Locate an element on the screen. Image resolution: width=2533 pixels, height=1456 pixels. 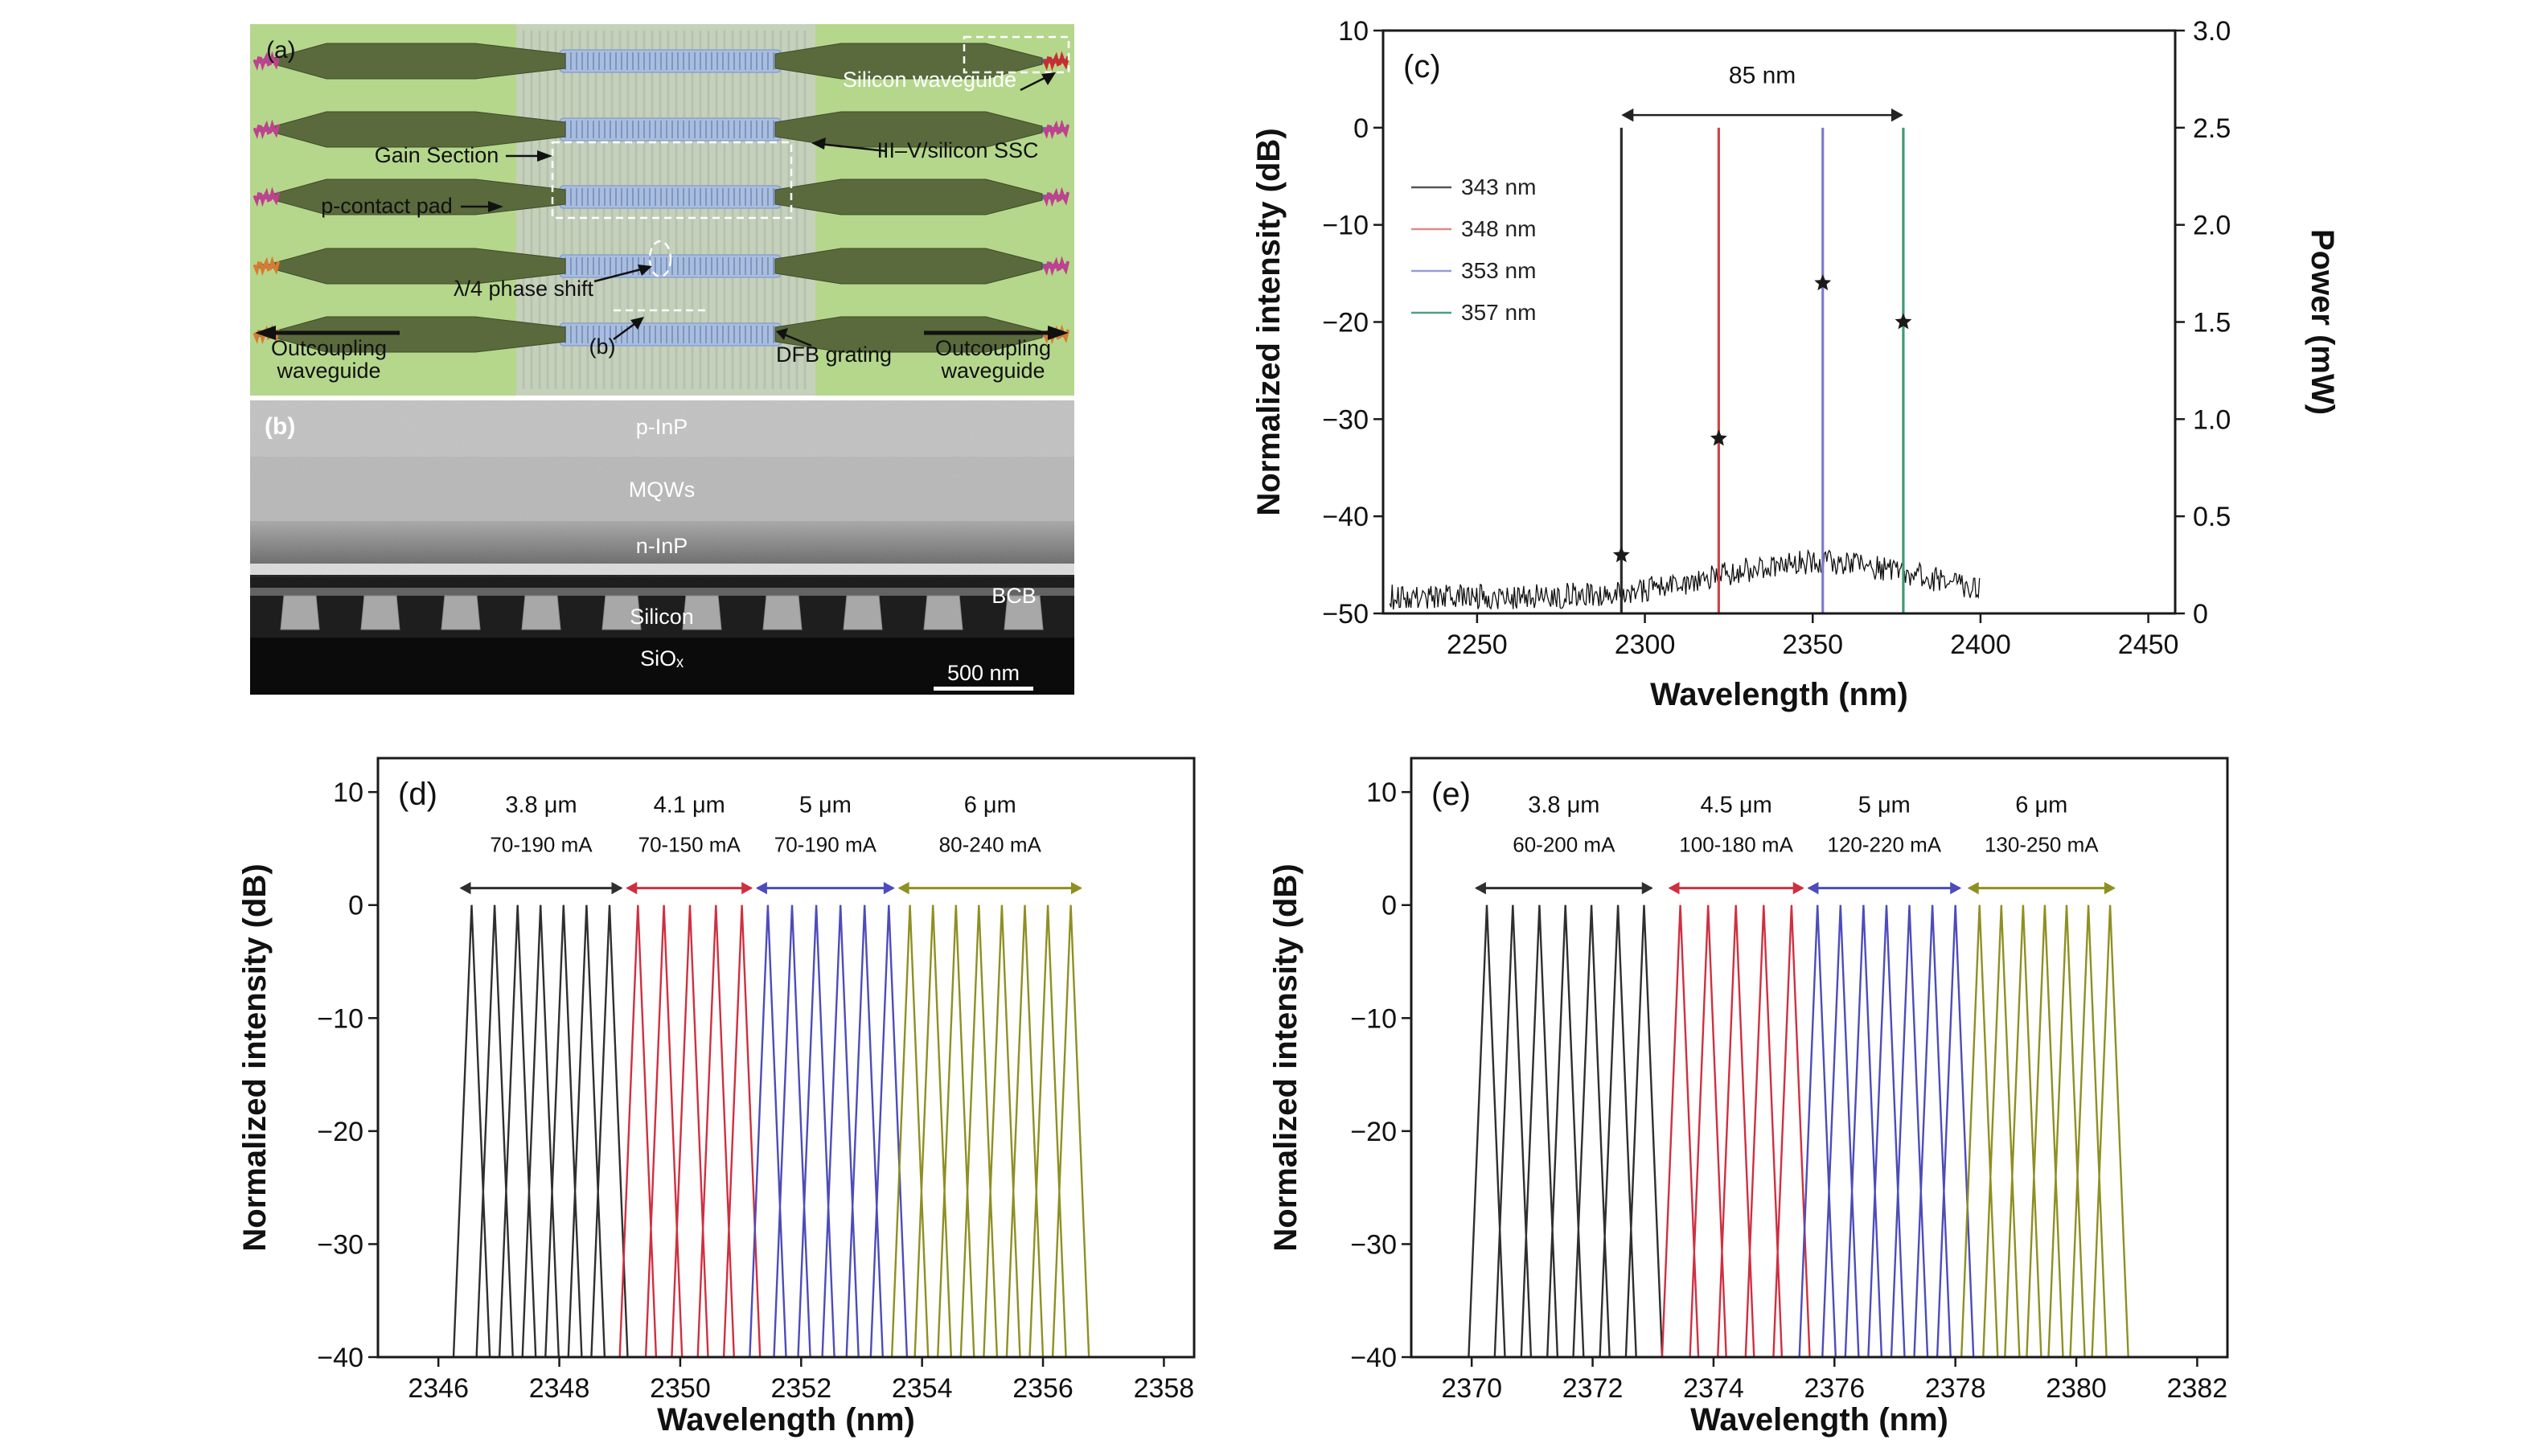
p-contact-label: p-contact pad is located at coordinates (387, 206).